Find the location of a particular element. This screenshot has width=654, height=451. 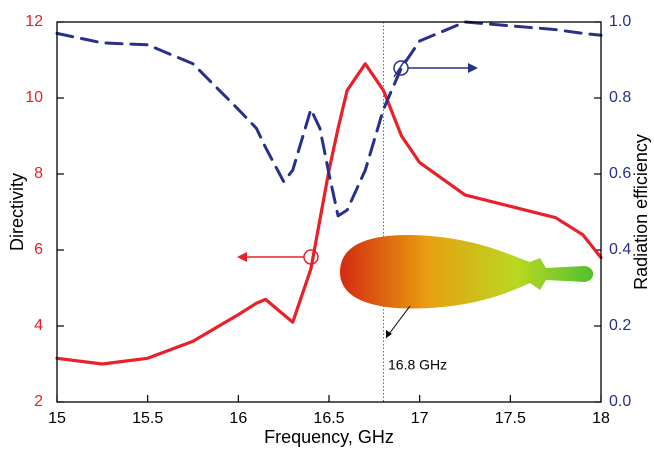

x-tick-label: 15.5 is located at coordinates (147, 418).